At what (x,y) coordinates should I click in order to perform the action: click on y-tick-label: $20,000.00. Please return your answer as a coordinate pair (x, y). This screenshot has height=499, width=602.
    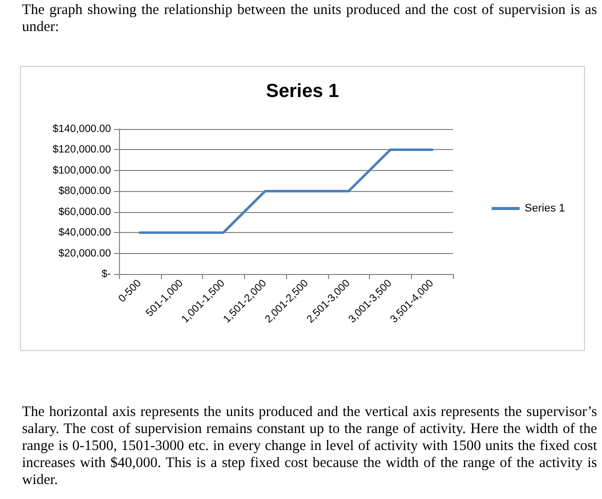
    Looking at the image, I should click on (85, 253).